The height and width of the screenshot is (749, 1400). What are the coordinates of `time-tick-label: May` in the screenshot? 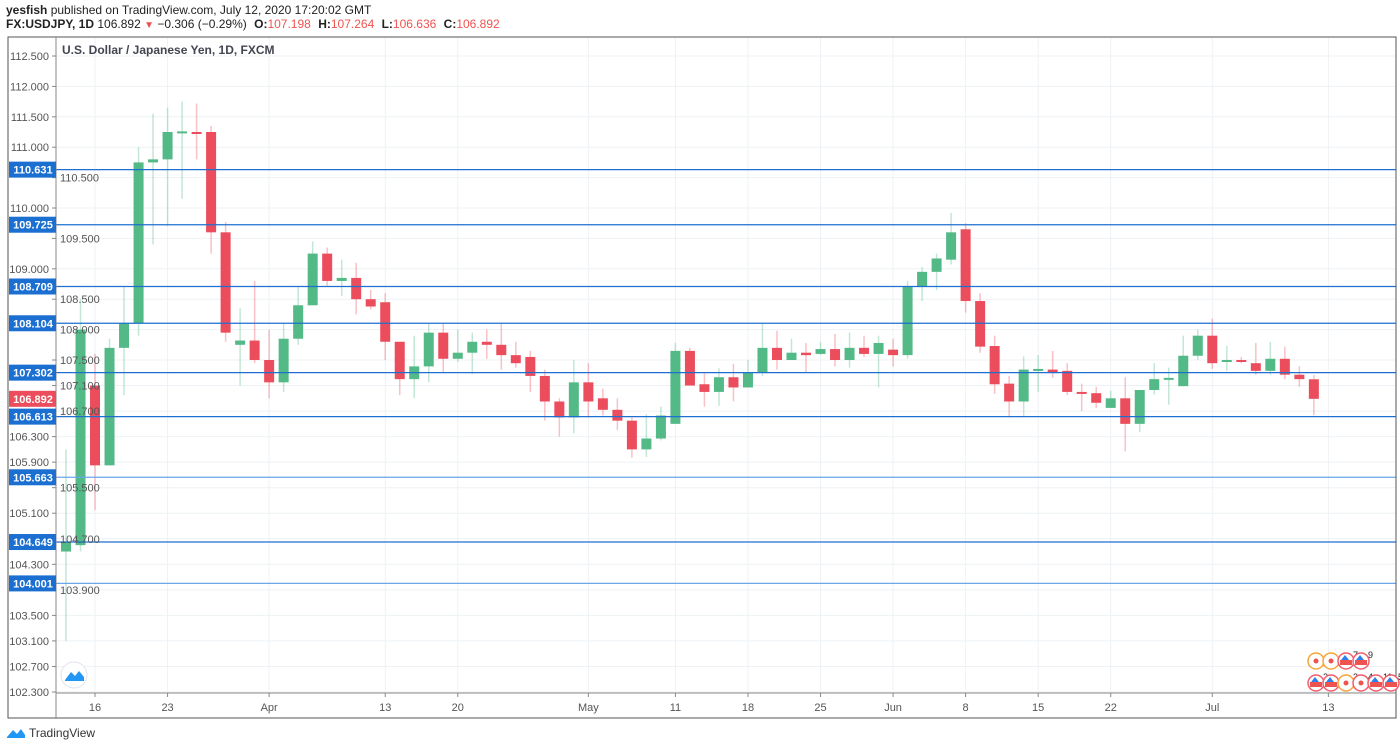 It's located at (588, 708).